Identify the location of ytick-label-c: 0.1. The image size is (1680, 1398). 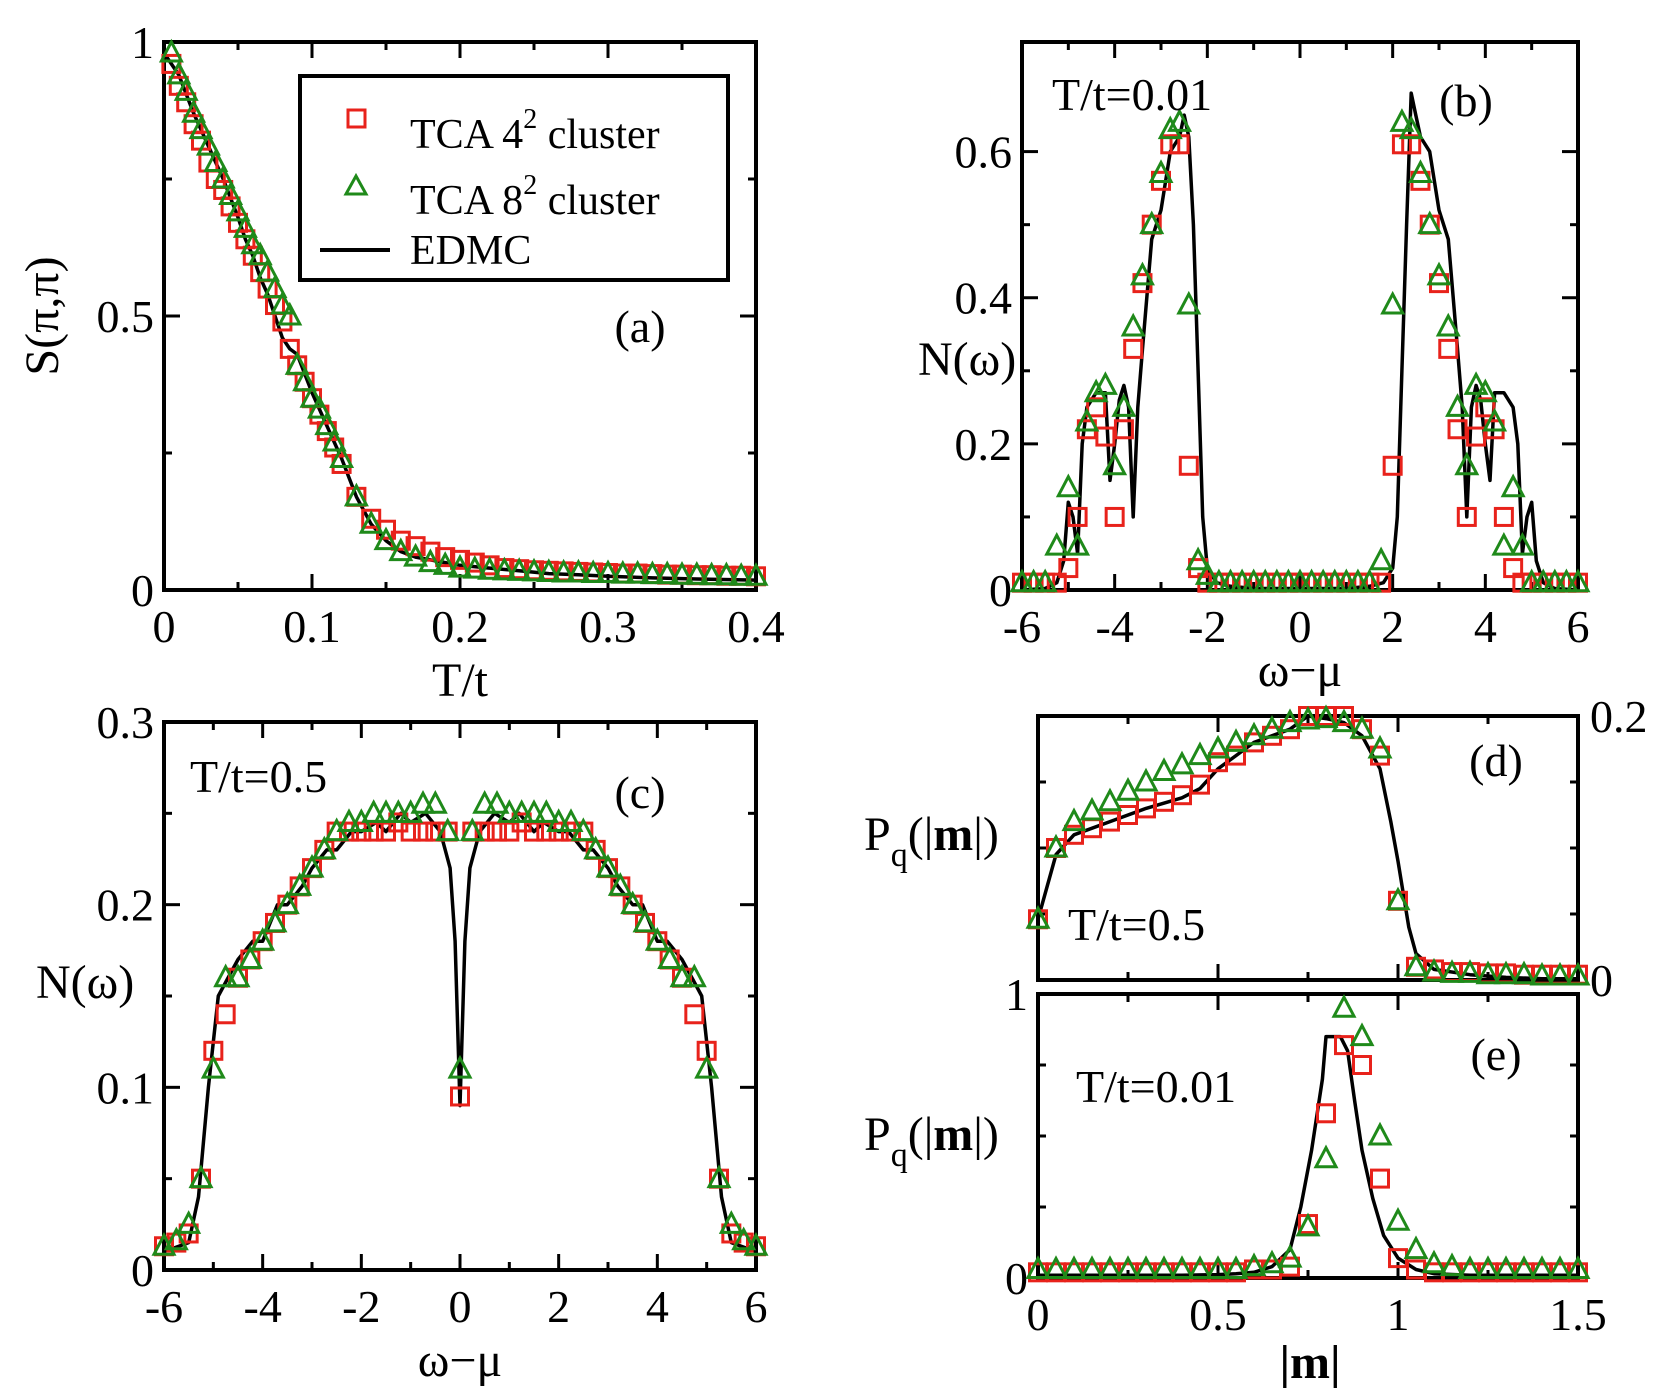
(126, 1087).